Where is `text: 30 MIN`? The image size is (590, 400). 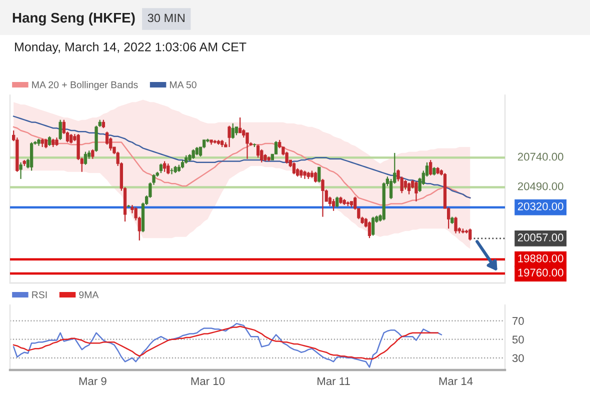
text: 30 MIN is located at coordinates (166, 18).